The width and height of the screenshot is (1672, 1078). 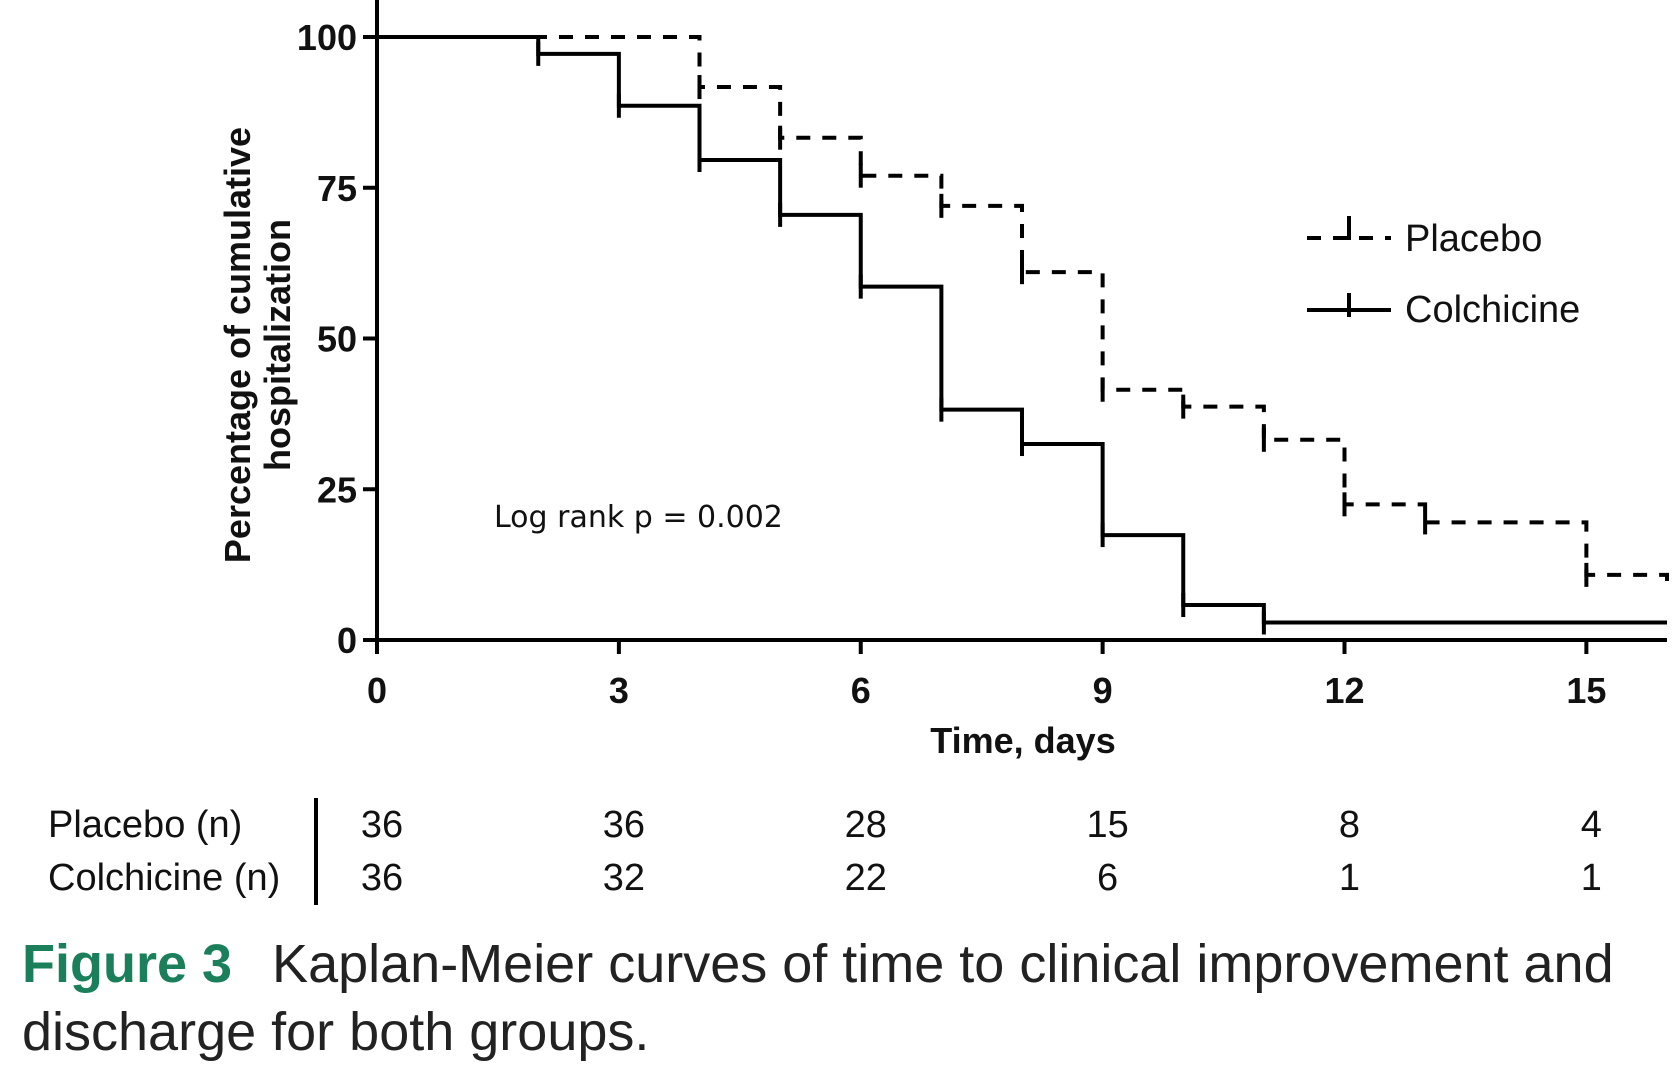 What do you see at coordinates (981, 851) in the screenshot?
I see `risk-table-values: 36 36 28 15 8 4 36 32 22 6 1 1` at bounding box center [981, 851].